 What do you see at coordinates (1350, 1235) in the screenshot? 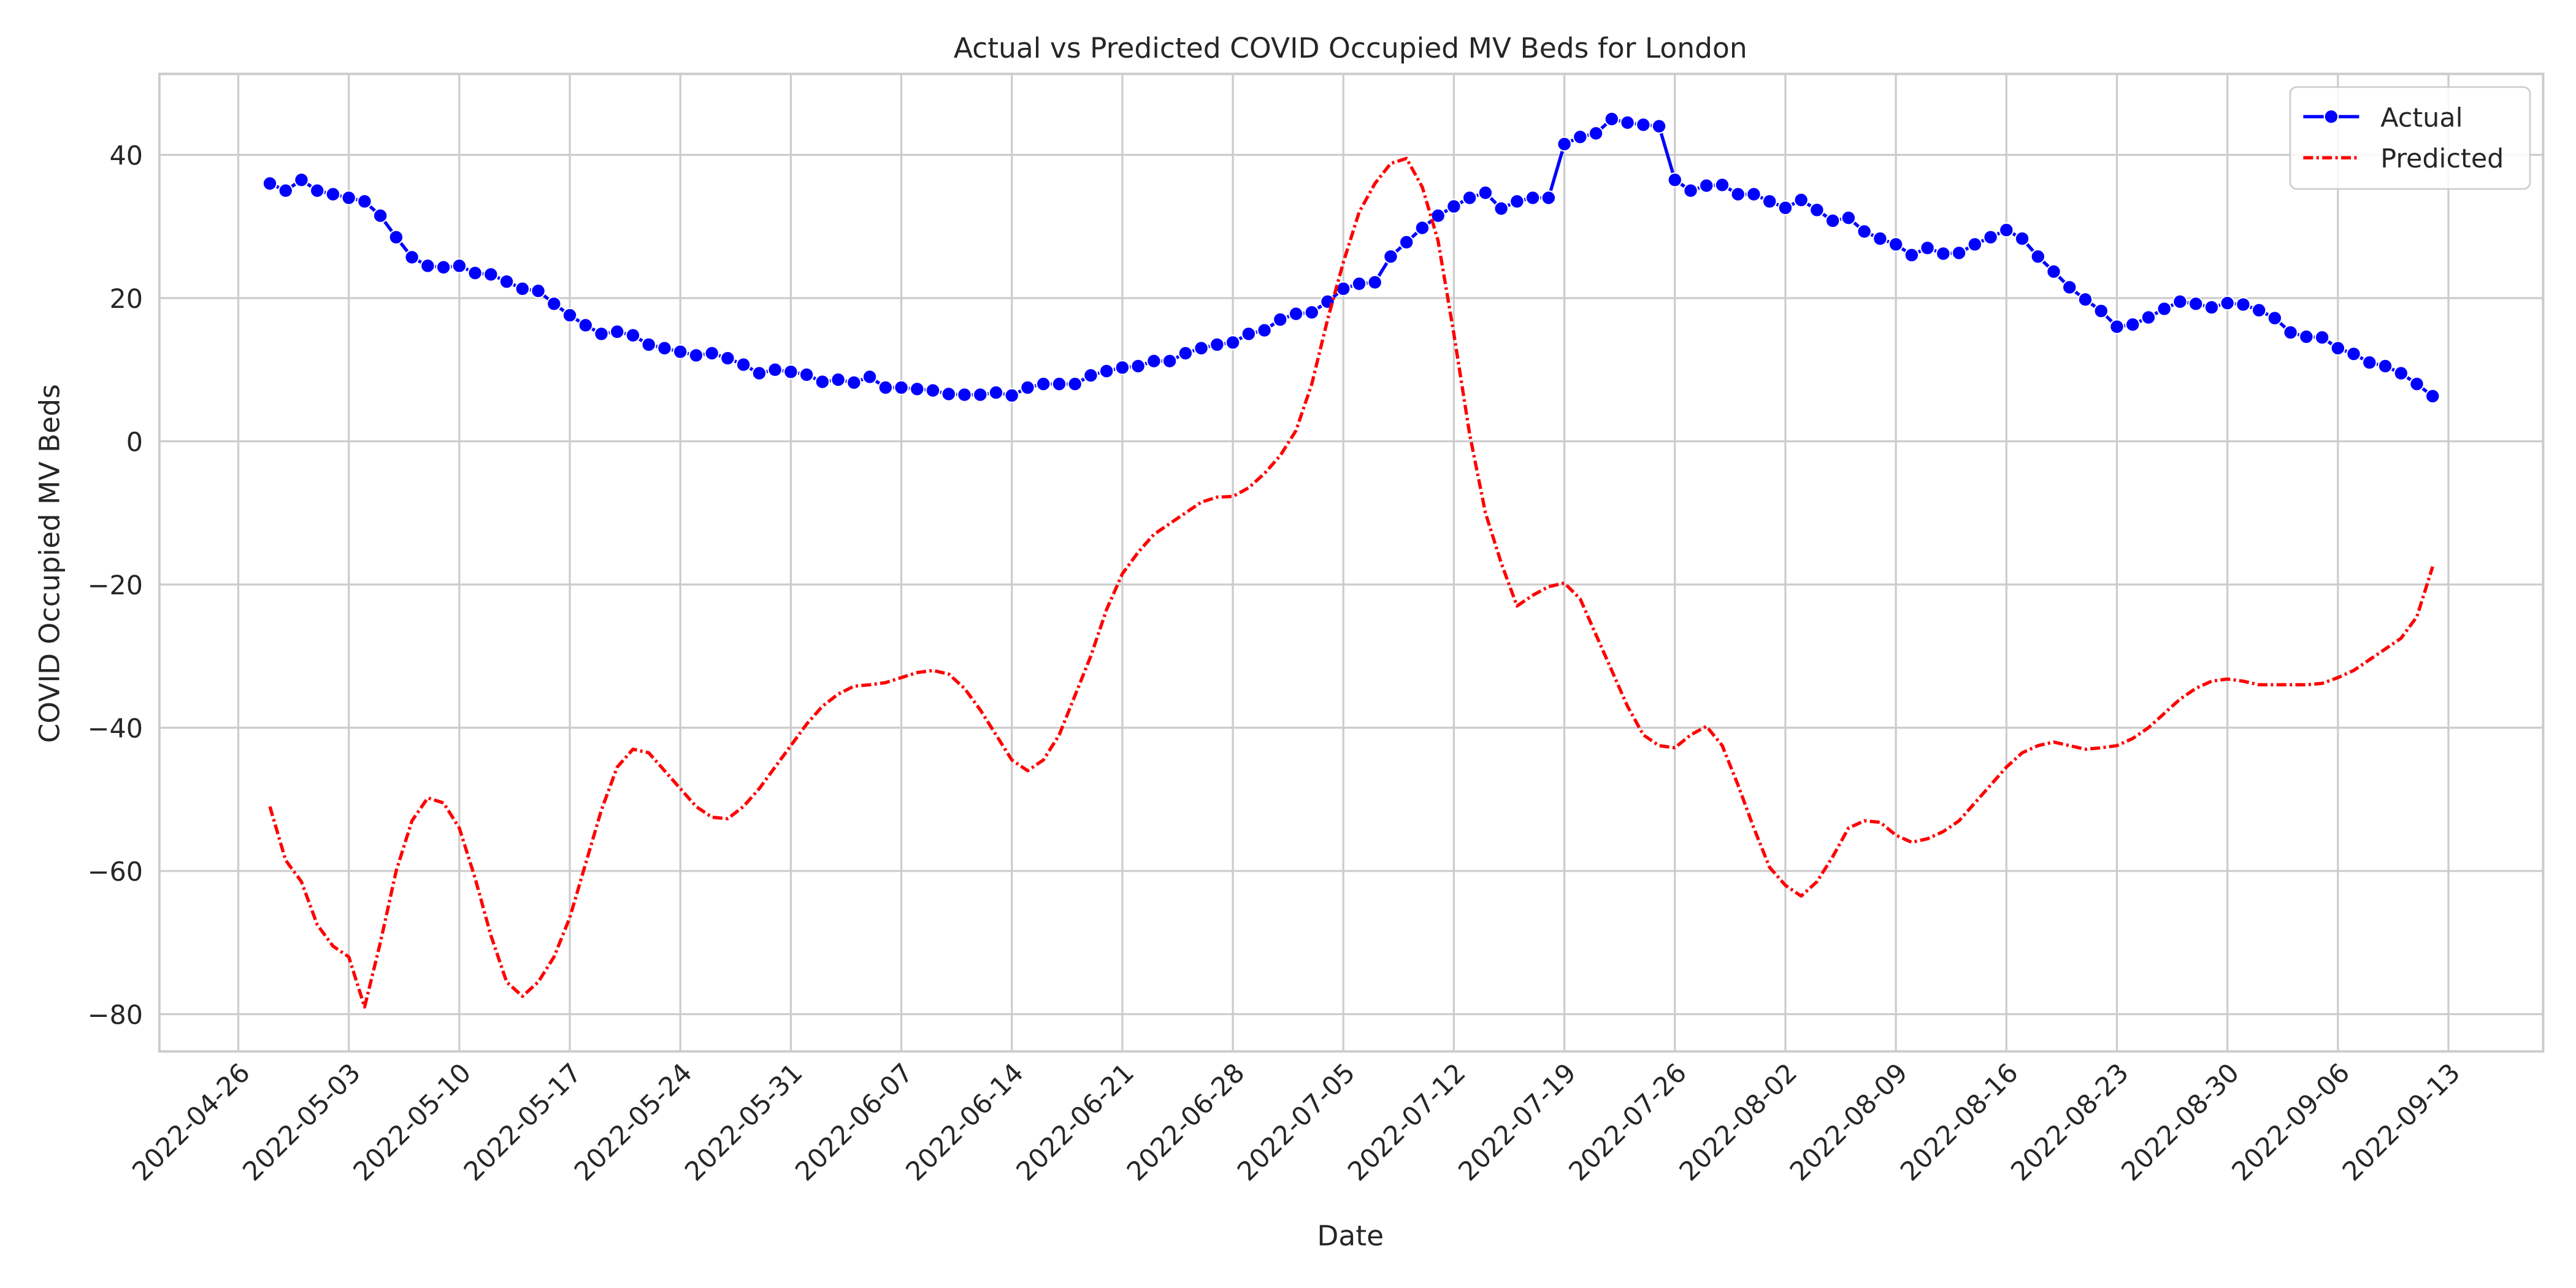
I see `x-axis-label: Date` at bounding box center [1350, 1235].